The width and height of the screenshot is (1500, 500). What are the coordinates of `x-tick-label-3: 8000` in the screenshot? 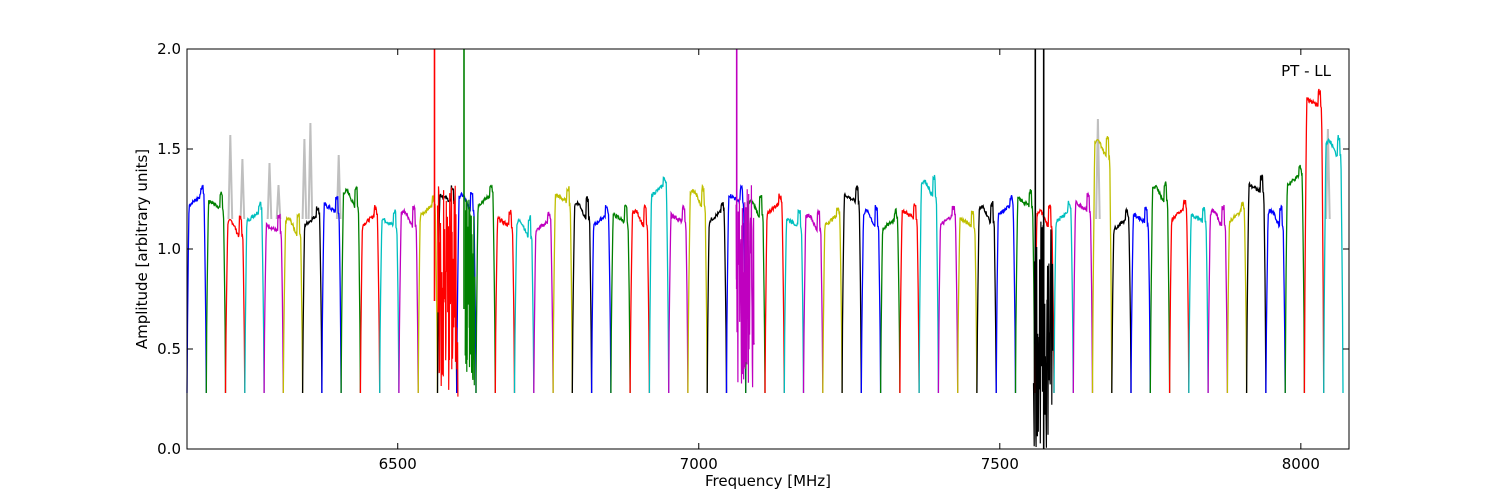 It's located at (1301, 464).